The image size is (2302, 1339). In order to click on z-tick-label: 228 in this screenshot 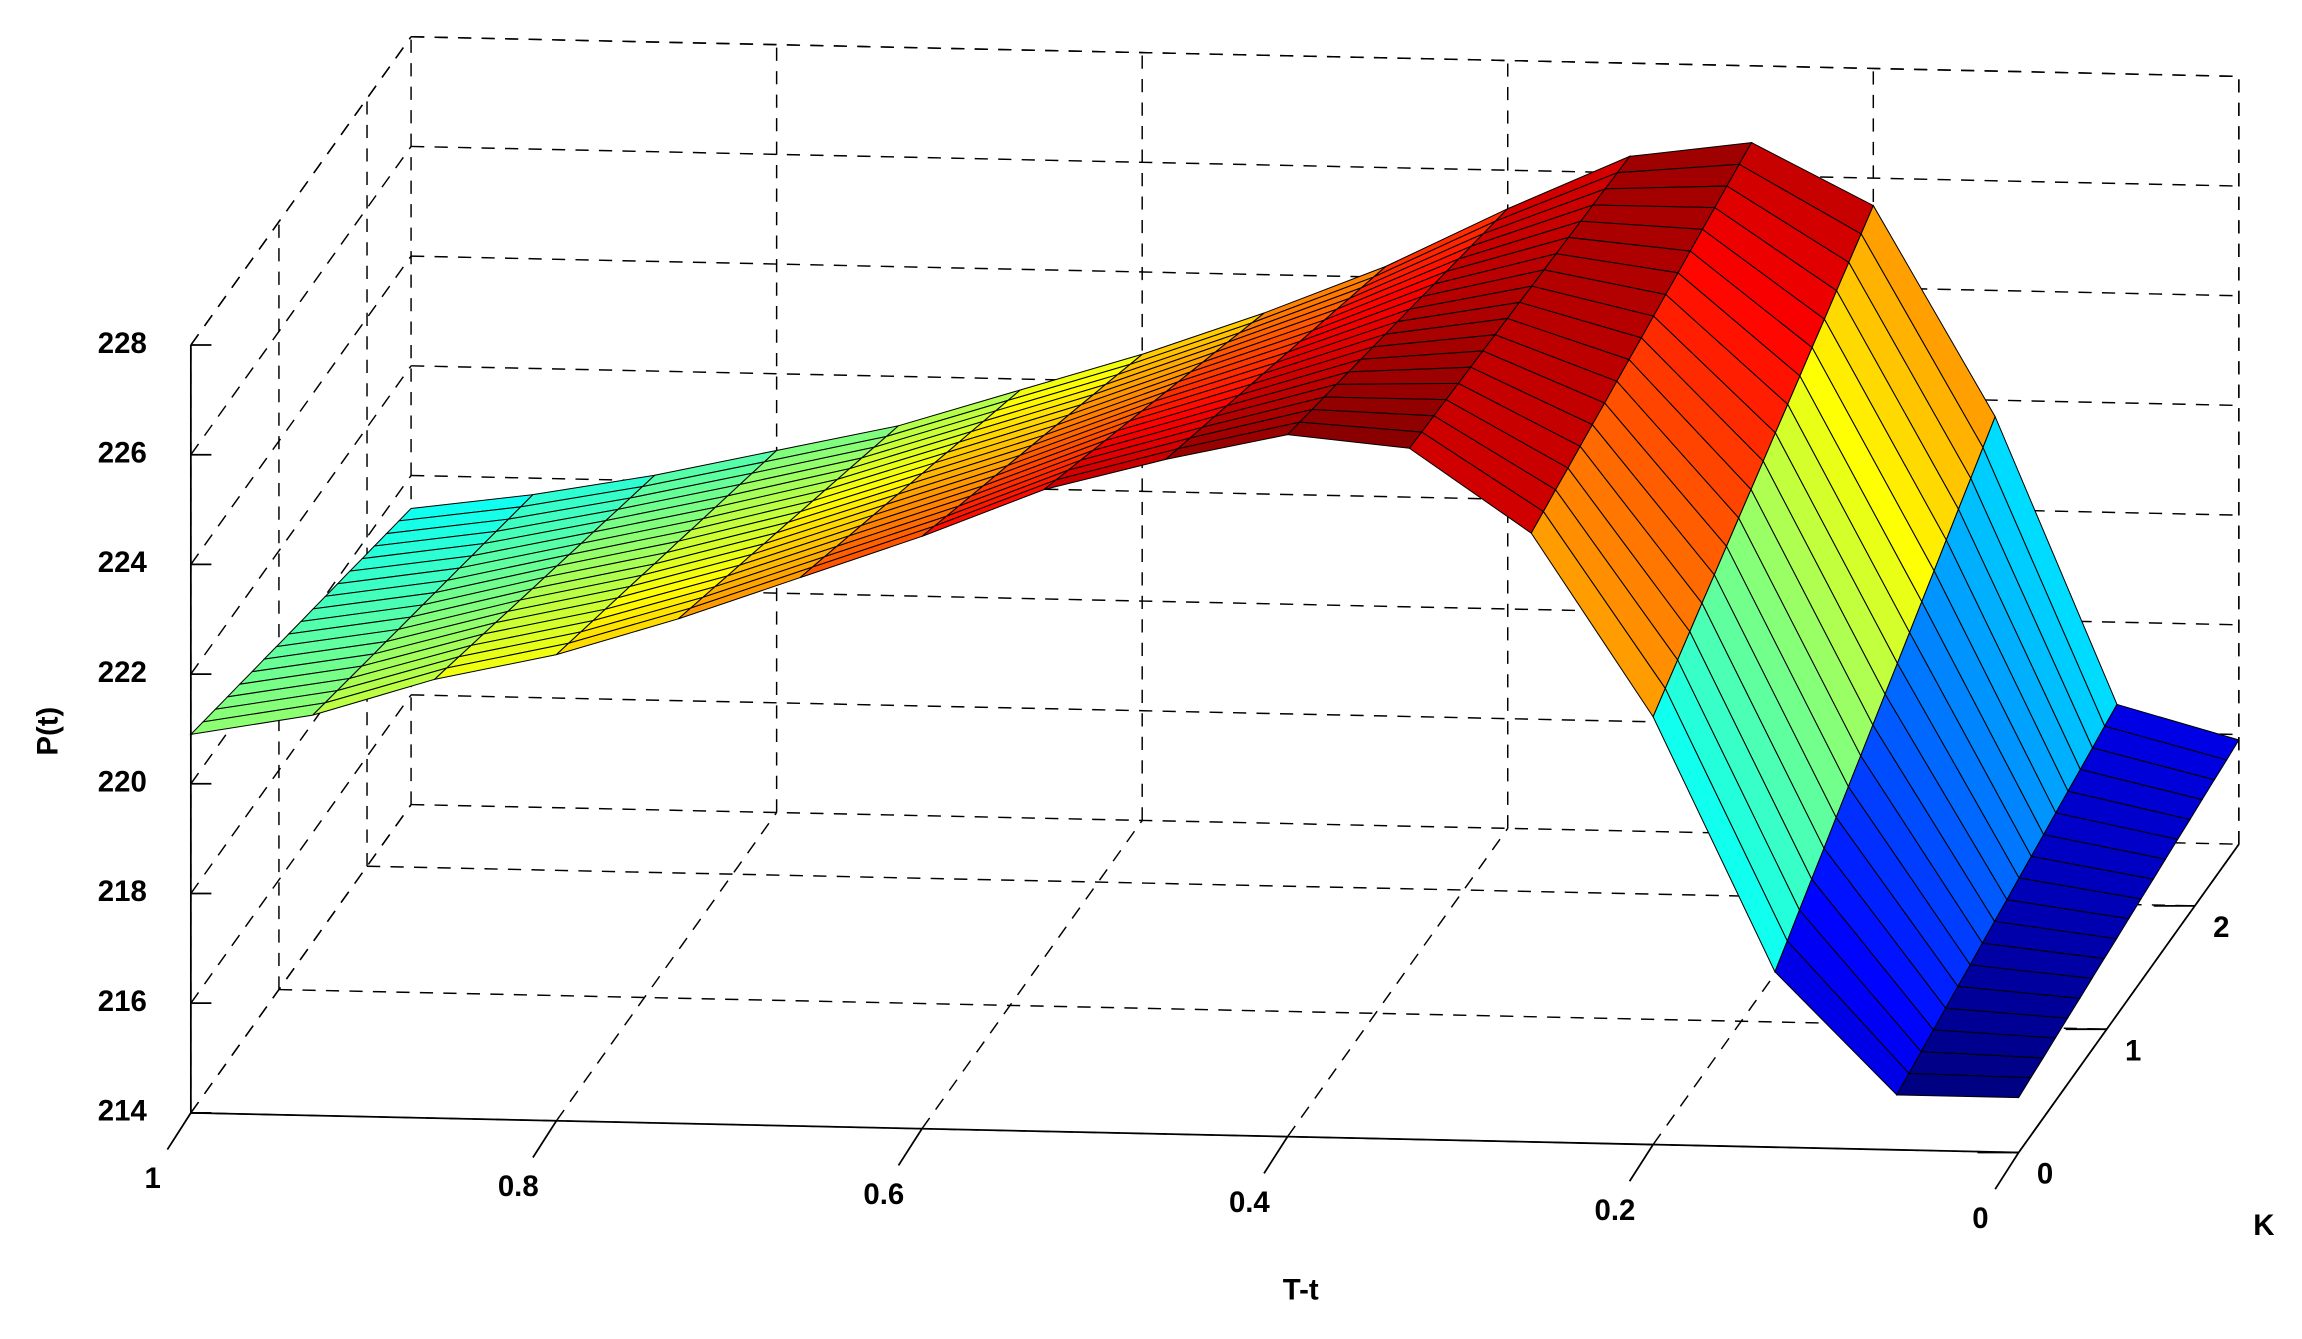, I will do `click(122, 343)`.